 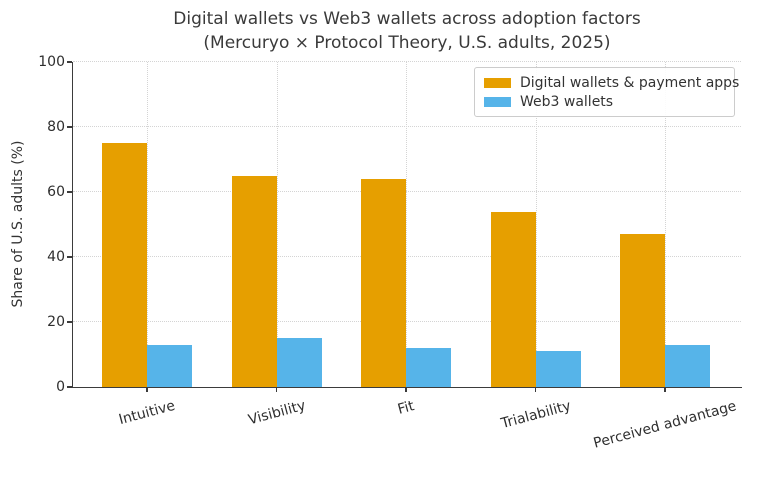 I want to click on legend-swatch-digital-wallets, so click(x=497, y=82).